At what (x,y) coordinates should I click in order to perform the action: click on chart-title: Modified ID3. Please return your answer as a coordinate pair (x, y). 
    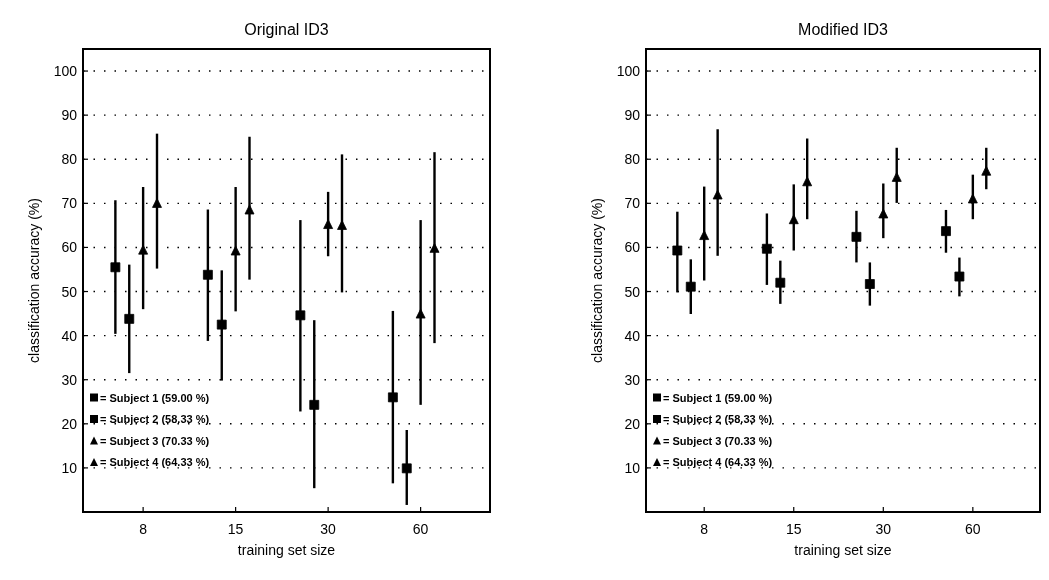
    Looking at the image, I should click on (843, 29).